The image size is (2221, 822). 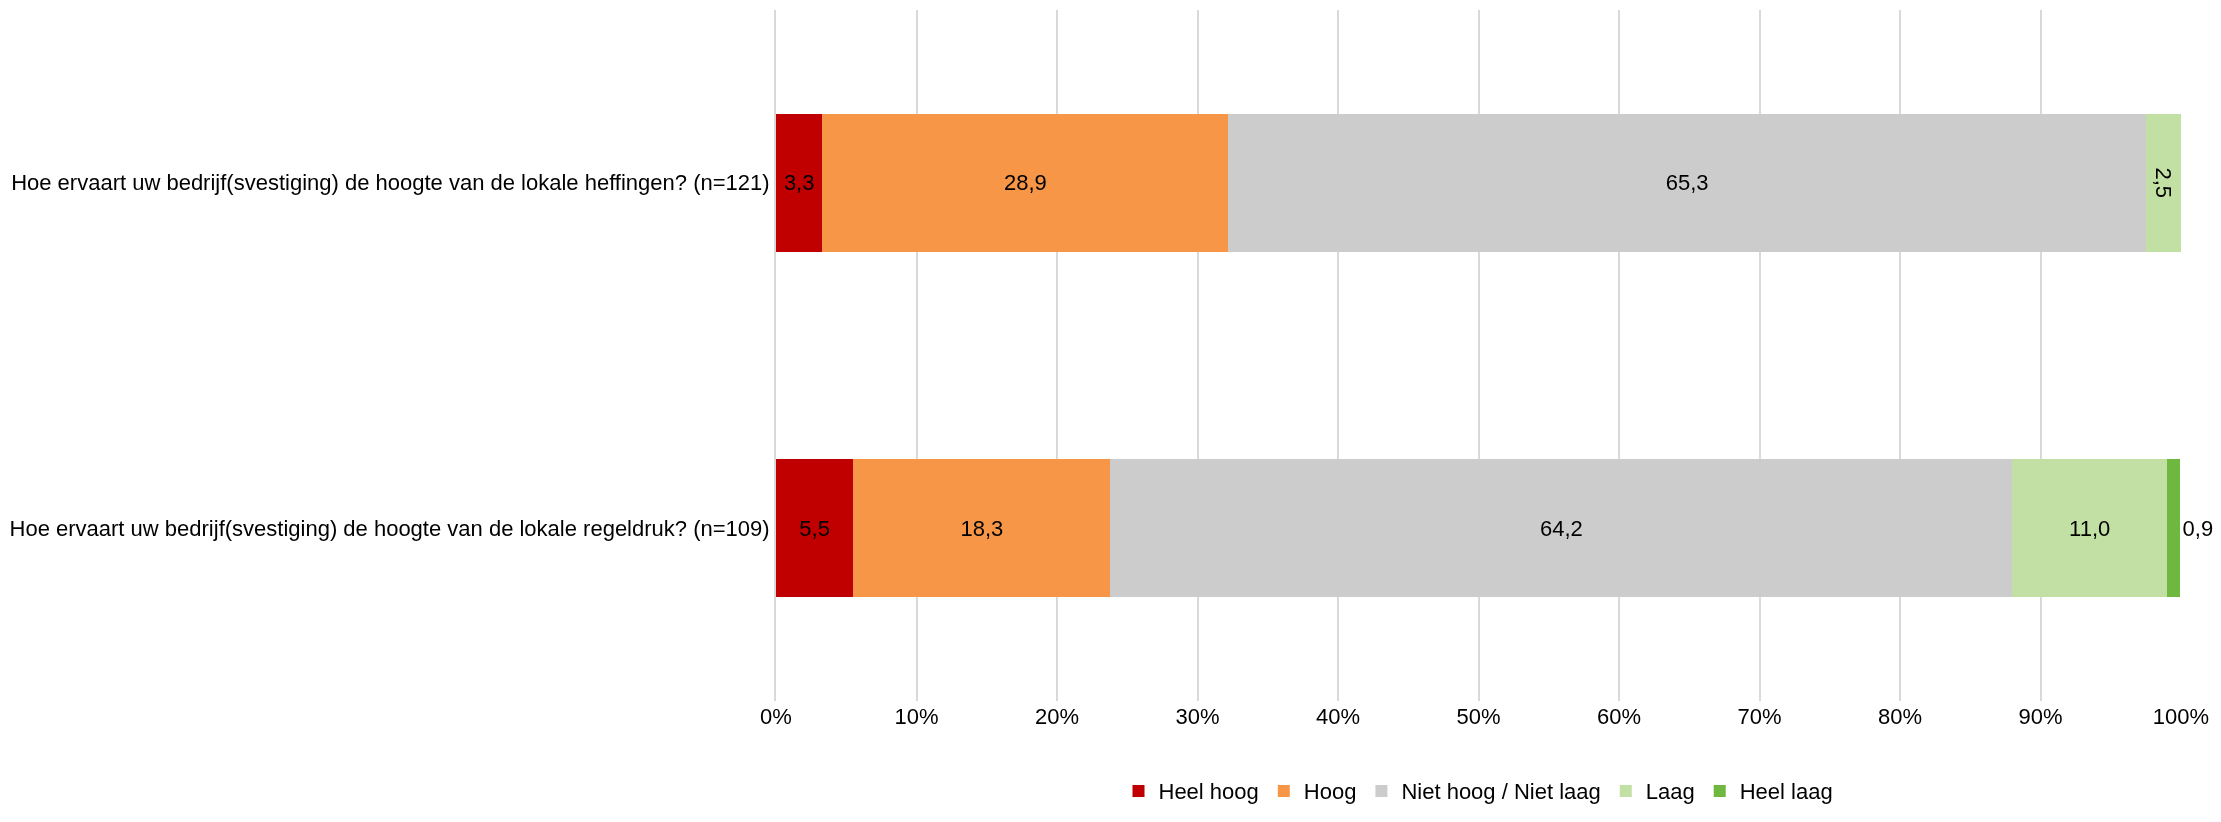 What do you see at coordinates (1501, 792) in the screenshot?
I see `legend-label: Niet hoog / Niet laag` at bounding box center [1501, 792].